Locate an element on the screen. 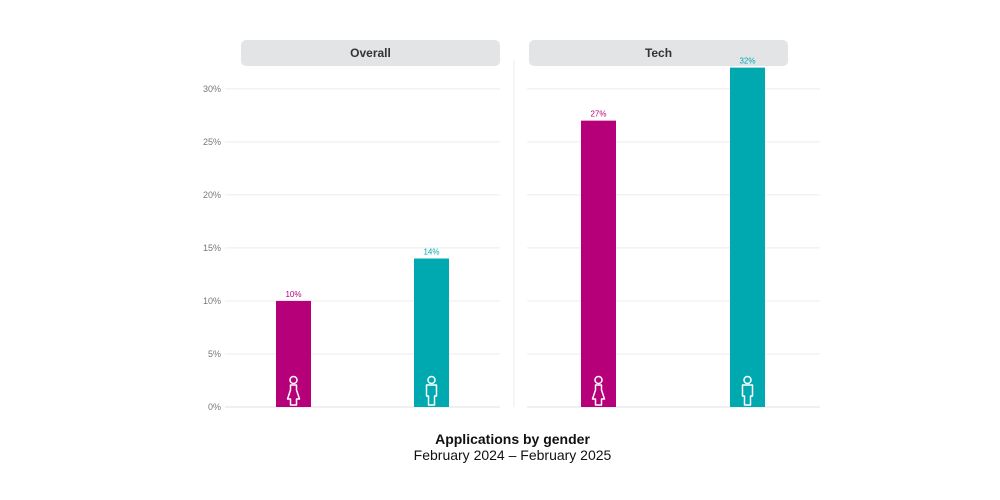  panel-overall-header is located at coordinates (370, 53).